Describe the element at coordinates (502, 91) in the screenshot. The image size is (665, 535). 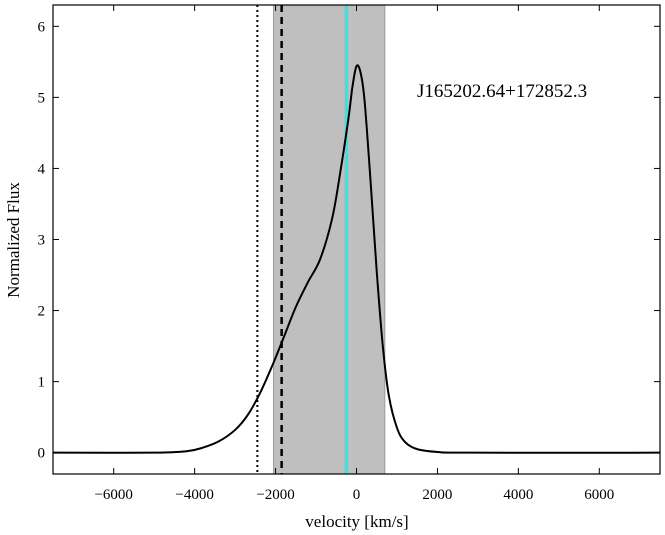
I see `object-name-annotation: J165202.64+172852.3` at that location.